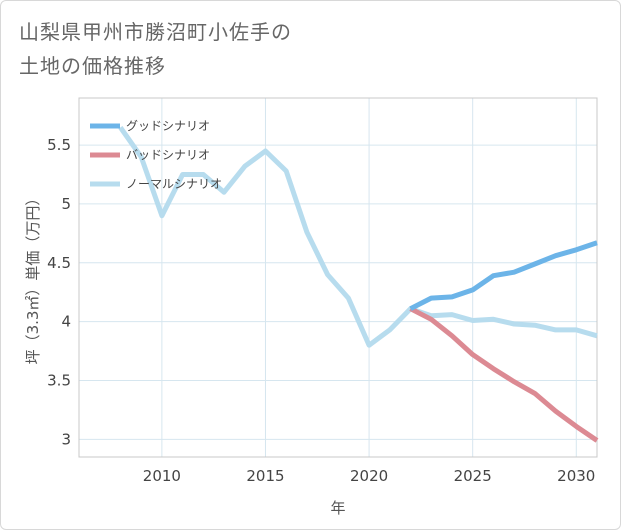 The image size is (621, 530). What do you see at coordinates (155, 49) in the screenshot?
I see `chart-title: 山梨県甲州市勝沼町小佐手の 土地の価格推移` at bounding box center [155, 49].